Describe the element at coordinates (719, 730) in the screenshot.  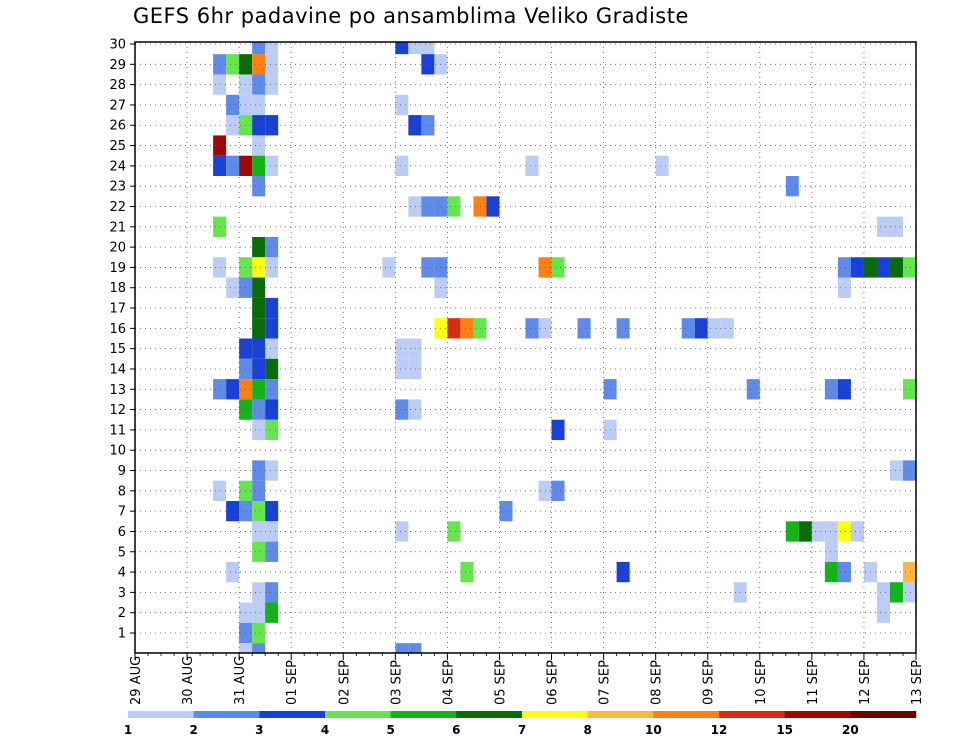
I see `legend-label: 12` at that location.